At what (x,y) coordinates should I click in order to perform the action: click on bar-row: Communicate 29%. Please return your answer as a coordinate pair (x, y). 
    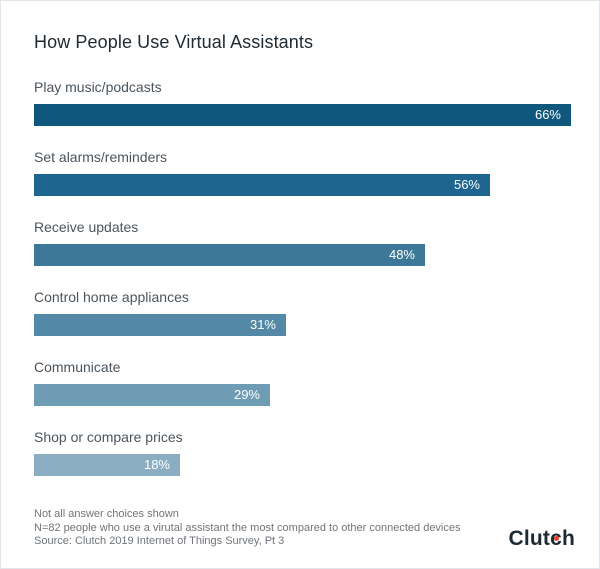
    Looking at the image, I should click on (304, 394).